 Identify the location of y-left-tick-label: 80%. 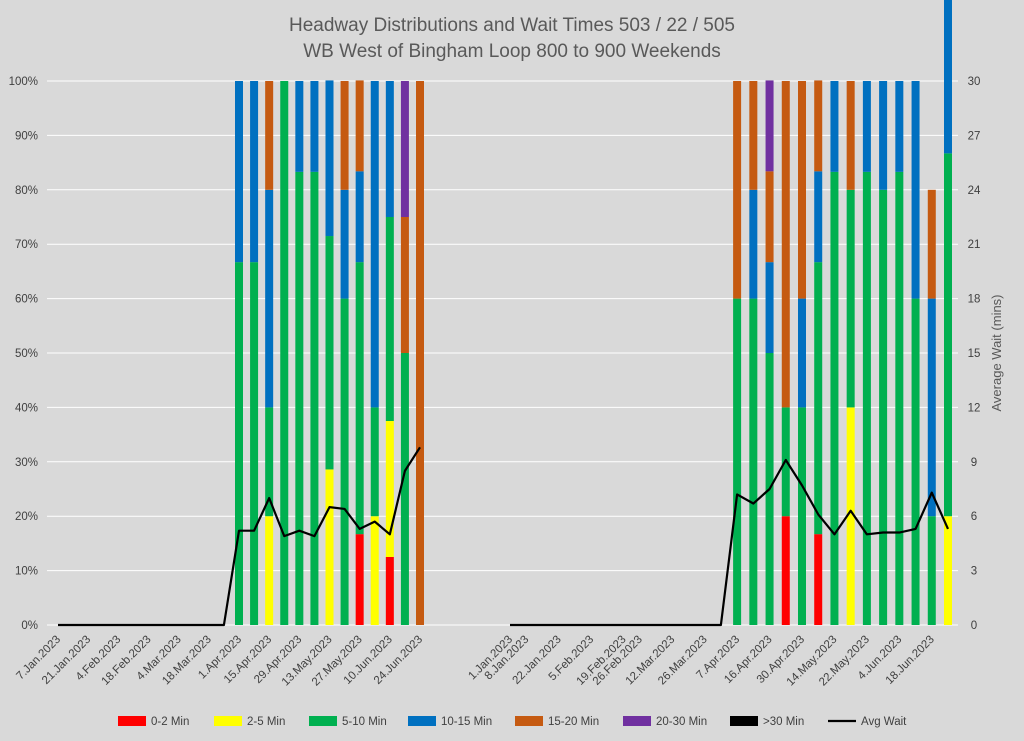
(26, 191).